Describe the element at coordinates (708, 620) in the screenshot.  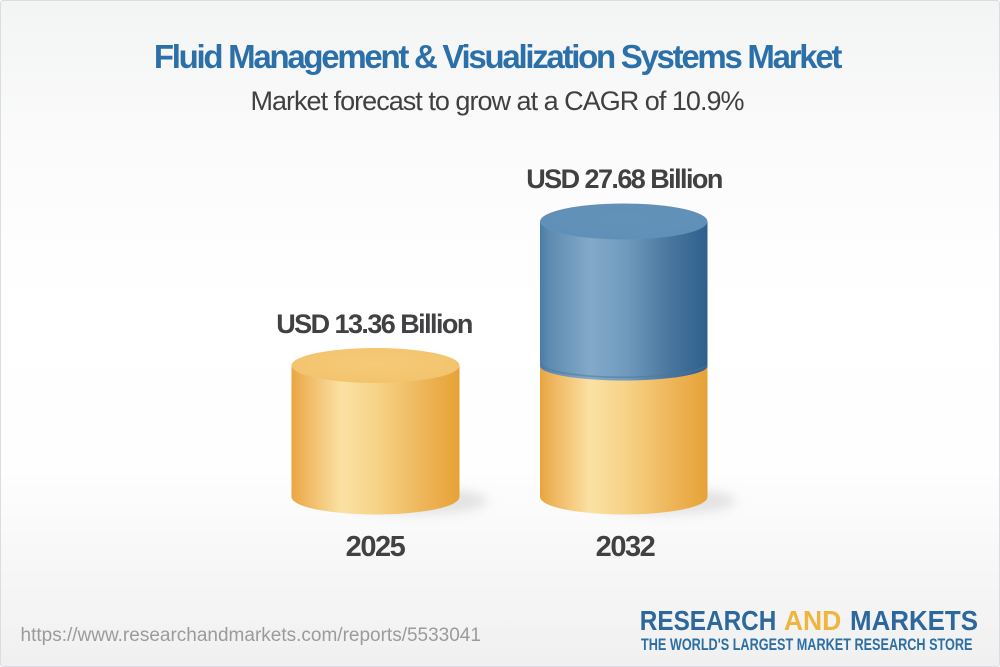
I see `svg-text: RESEARCH` at that location.